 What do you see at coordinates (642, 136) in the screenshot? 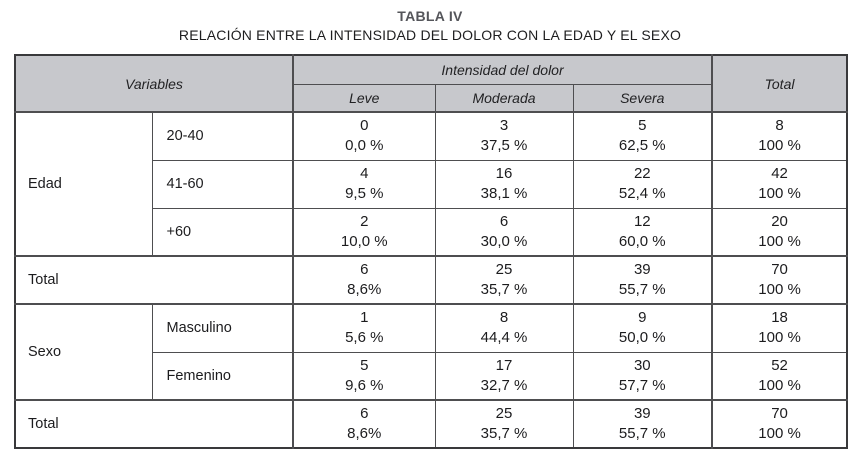
I see `cell-20-40-severa: 5 62,5 %` at bounding box center [642, 136].